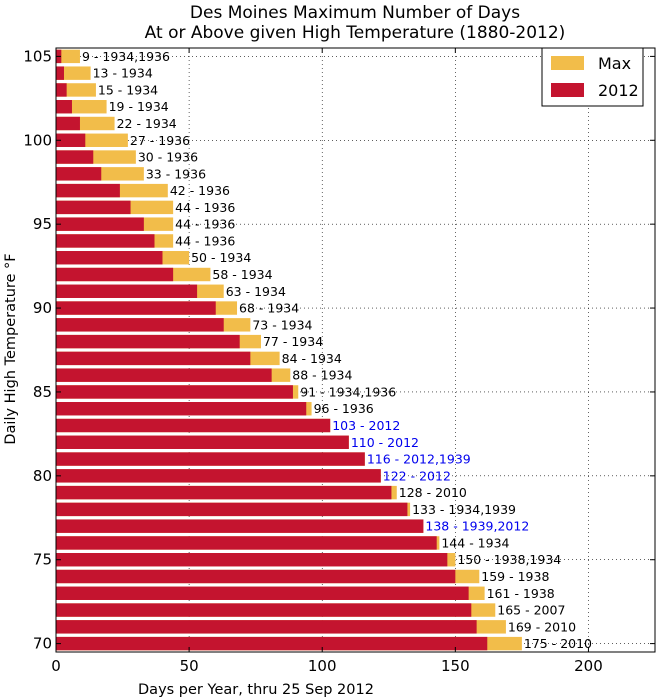 The height and width of the screenshot is (700, 658). I want to click on data-label: 159 - 1938, so click(515, 576).